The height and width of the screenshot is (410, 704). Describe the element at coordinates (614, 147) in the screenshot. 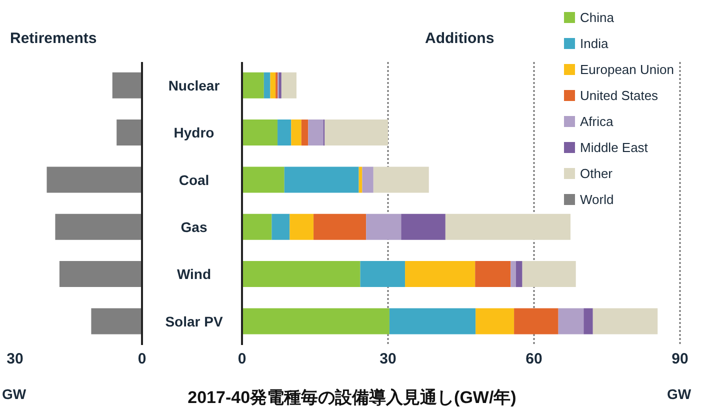

I see `legend-label: Middle East` at that location.